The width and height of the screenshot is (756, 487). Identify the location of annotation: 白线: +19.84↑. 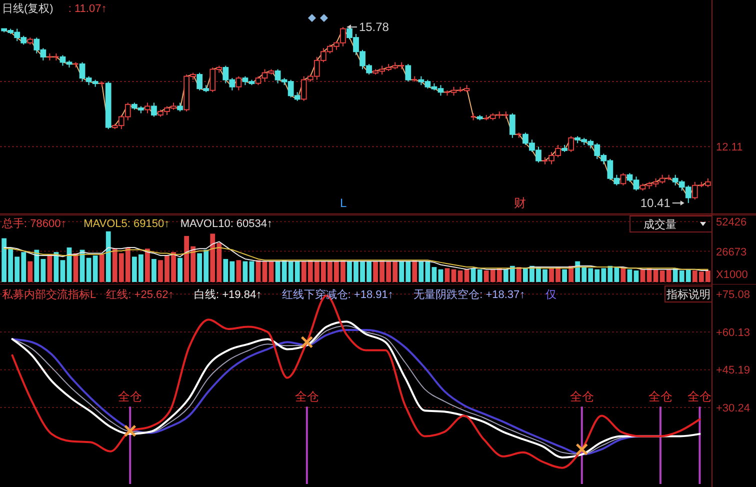
(228, 294).